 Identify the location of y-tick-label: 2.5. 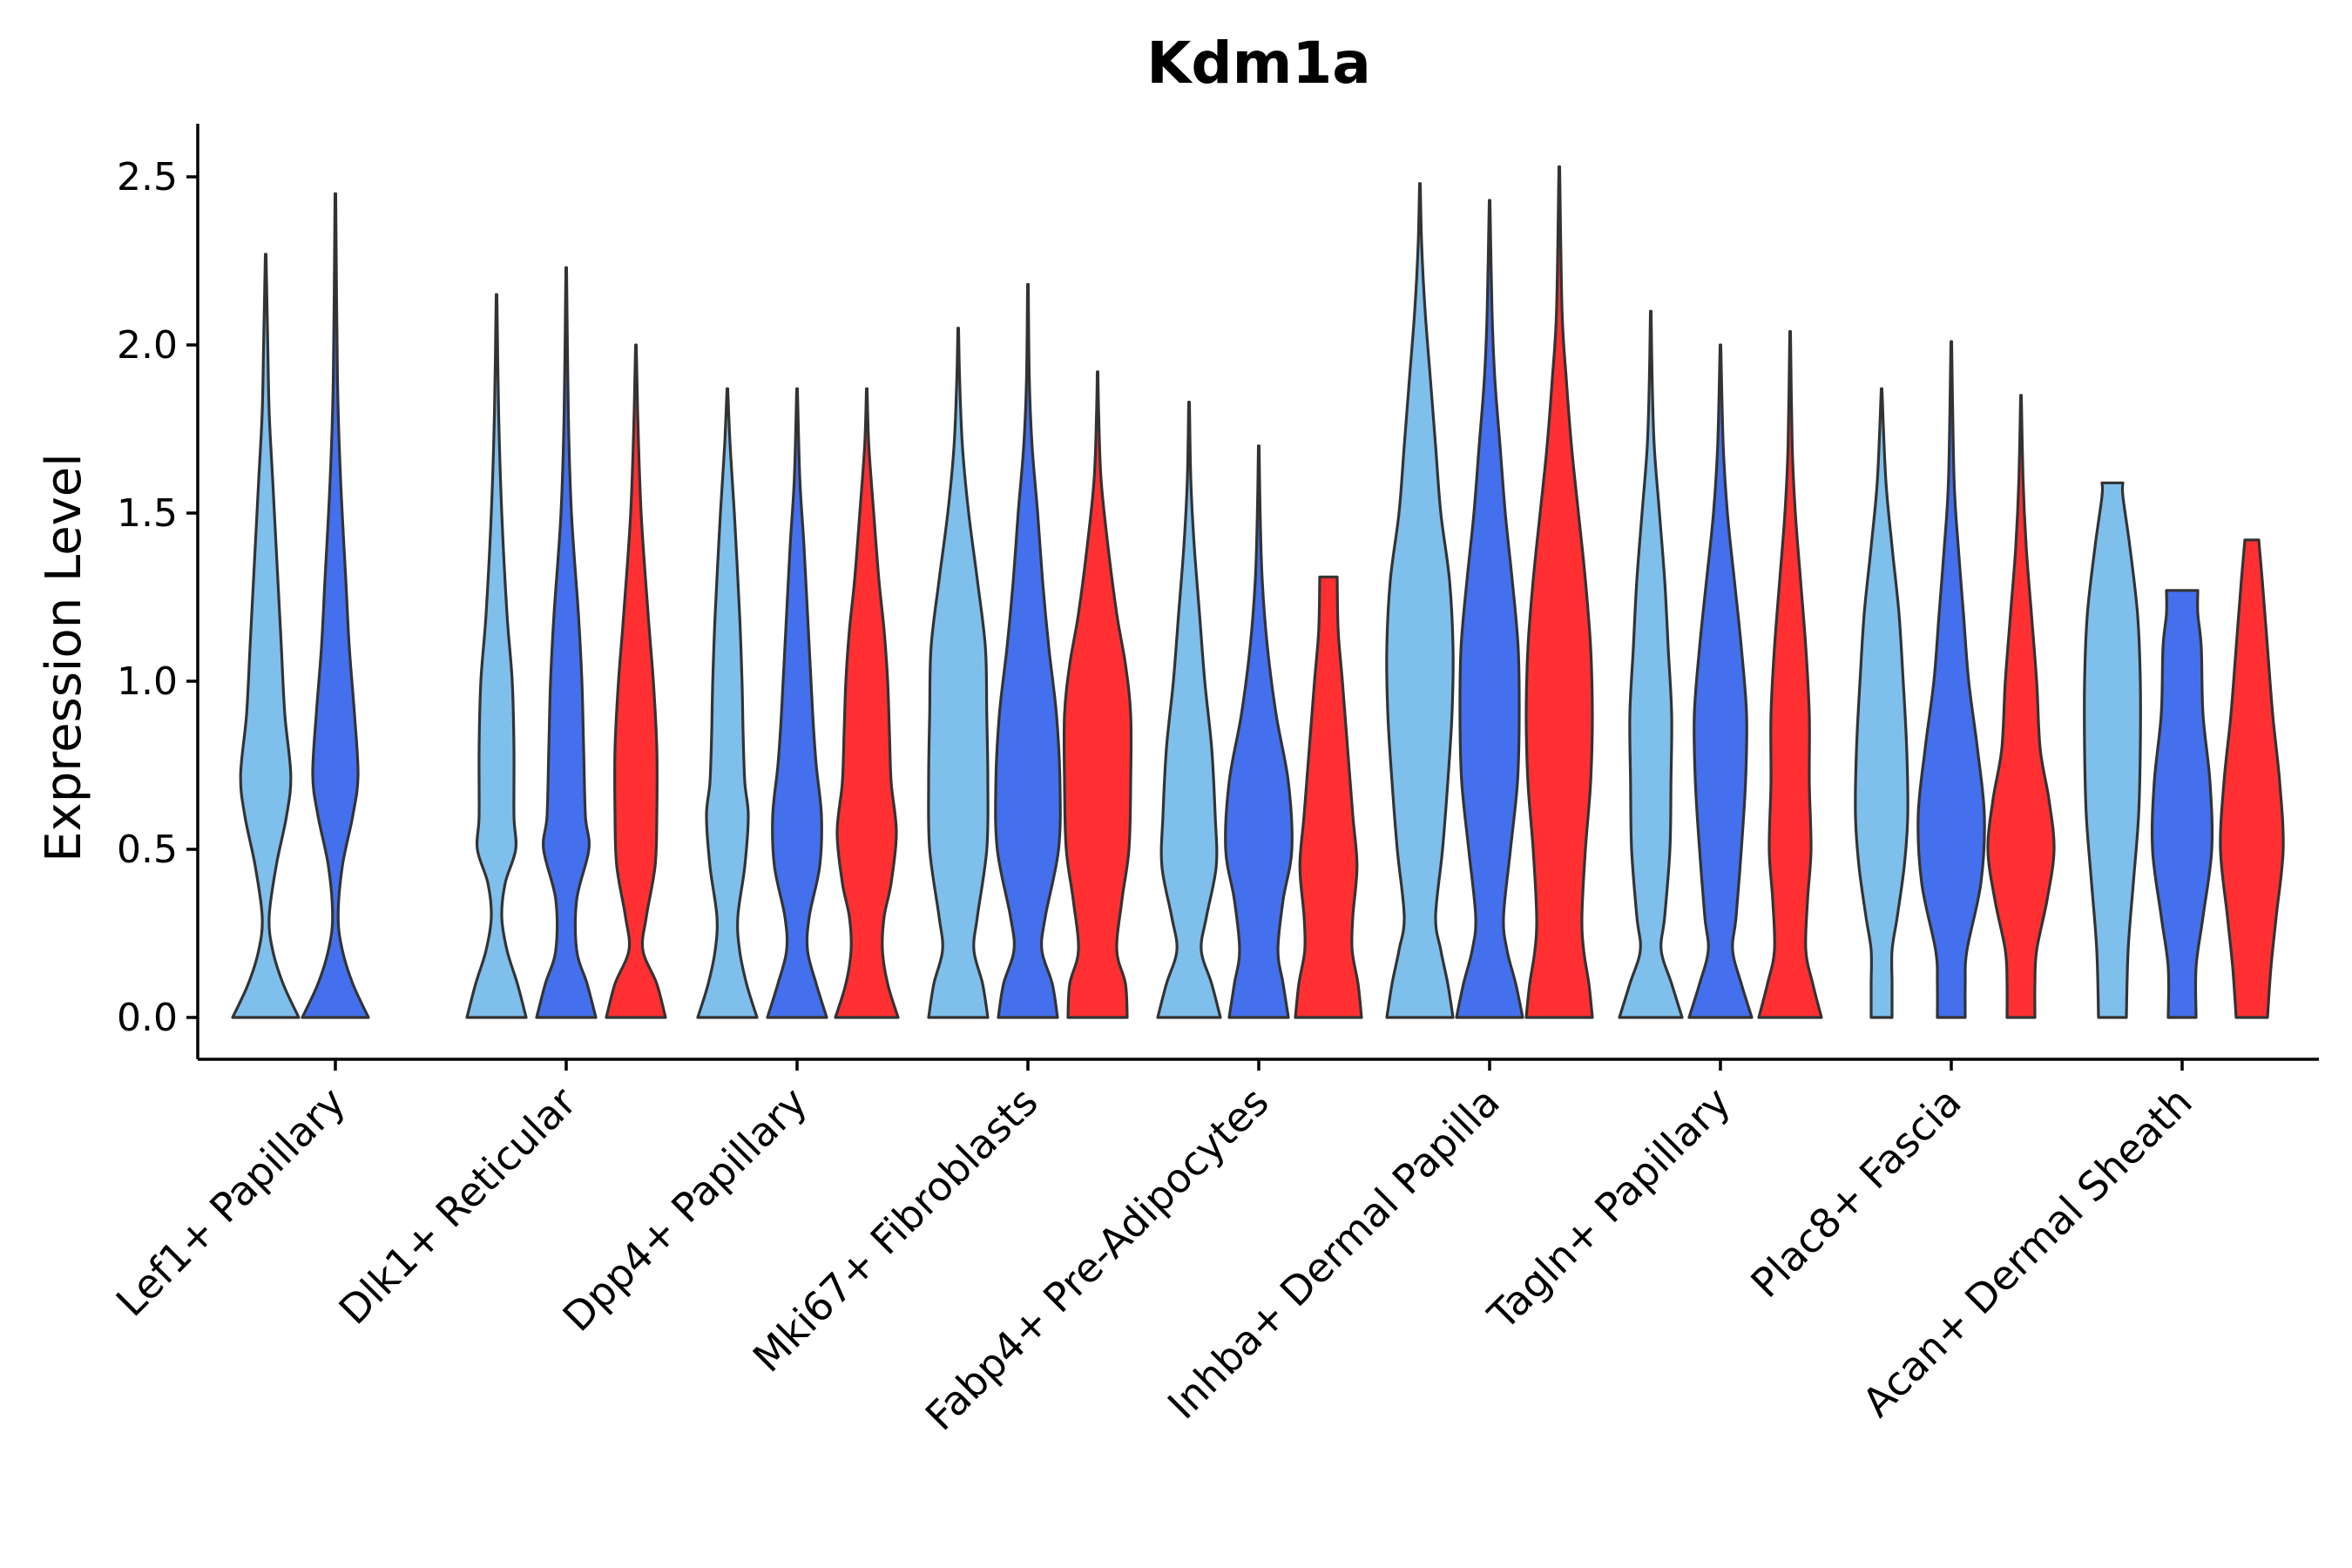
(147, 177).